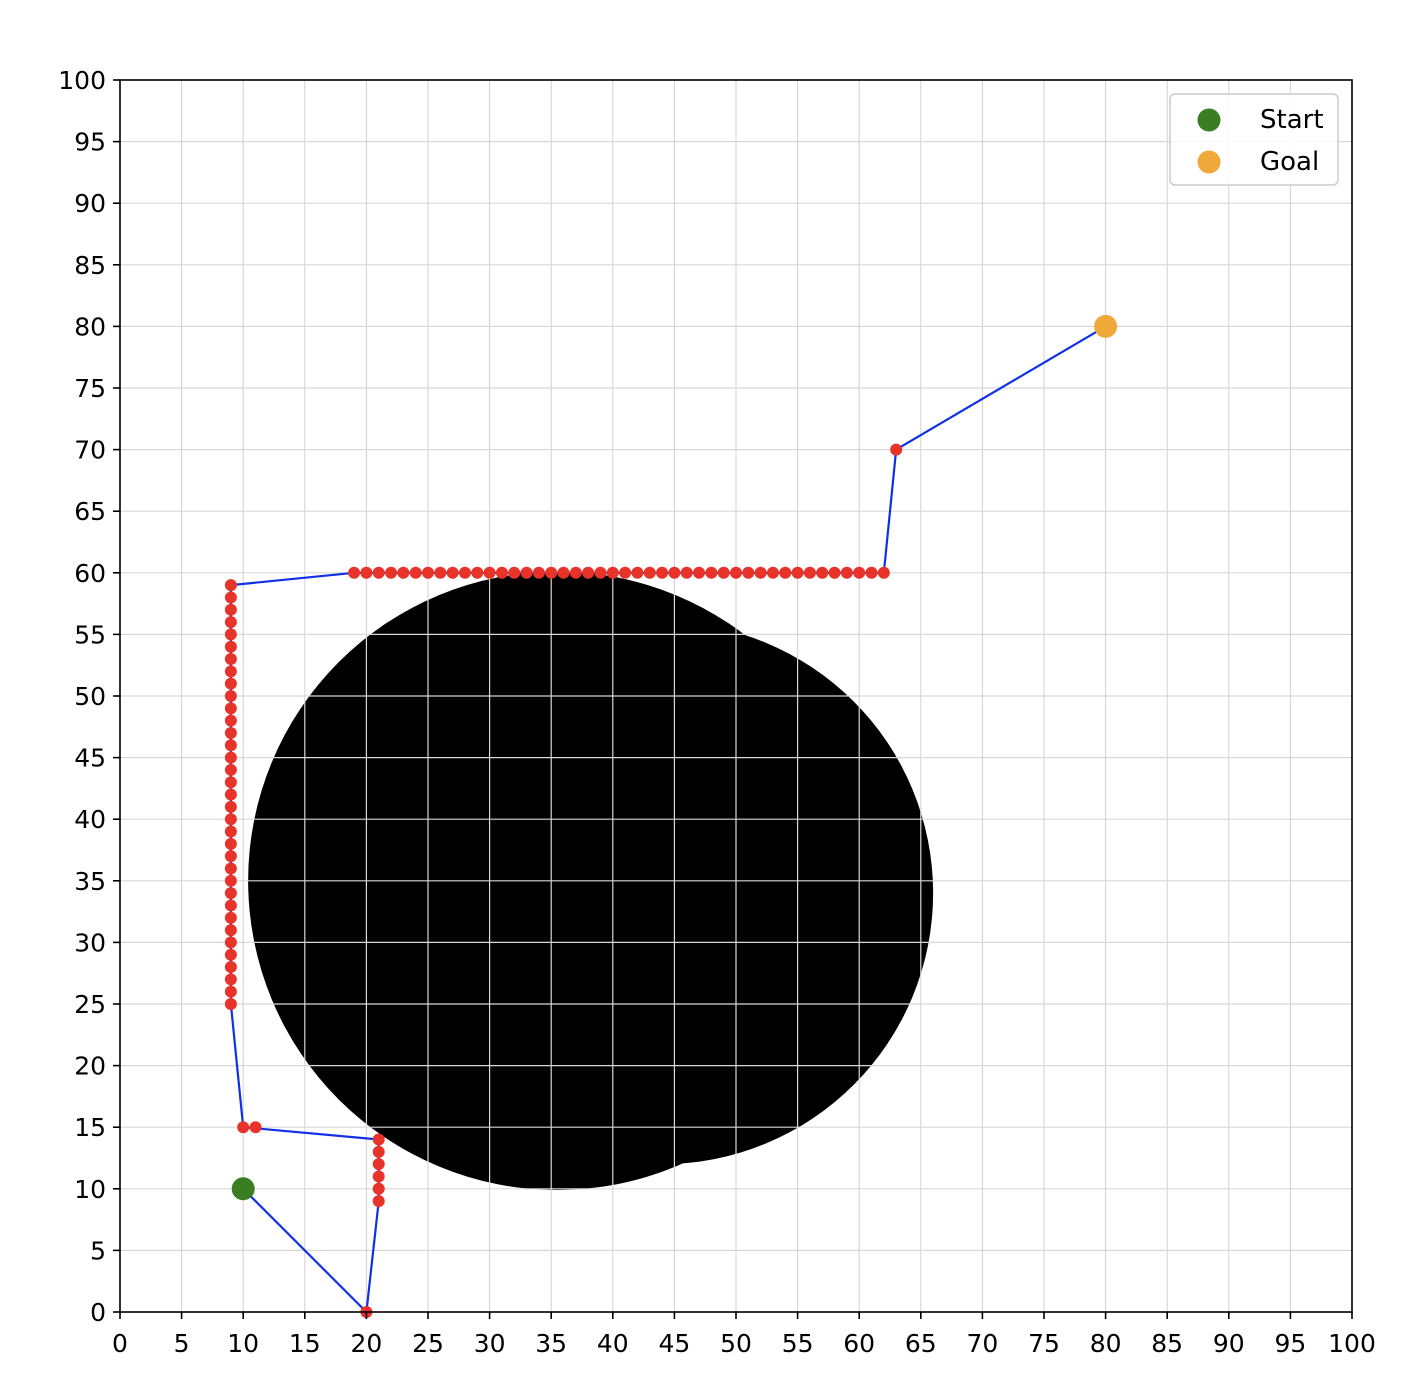 The width and height of the screenshot is (1422, 1390). Describe the element at coordinates (90, 388) in the screenshot. I see `y-tick-label-75: 75` at that location.